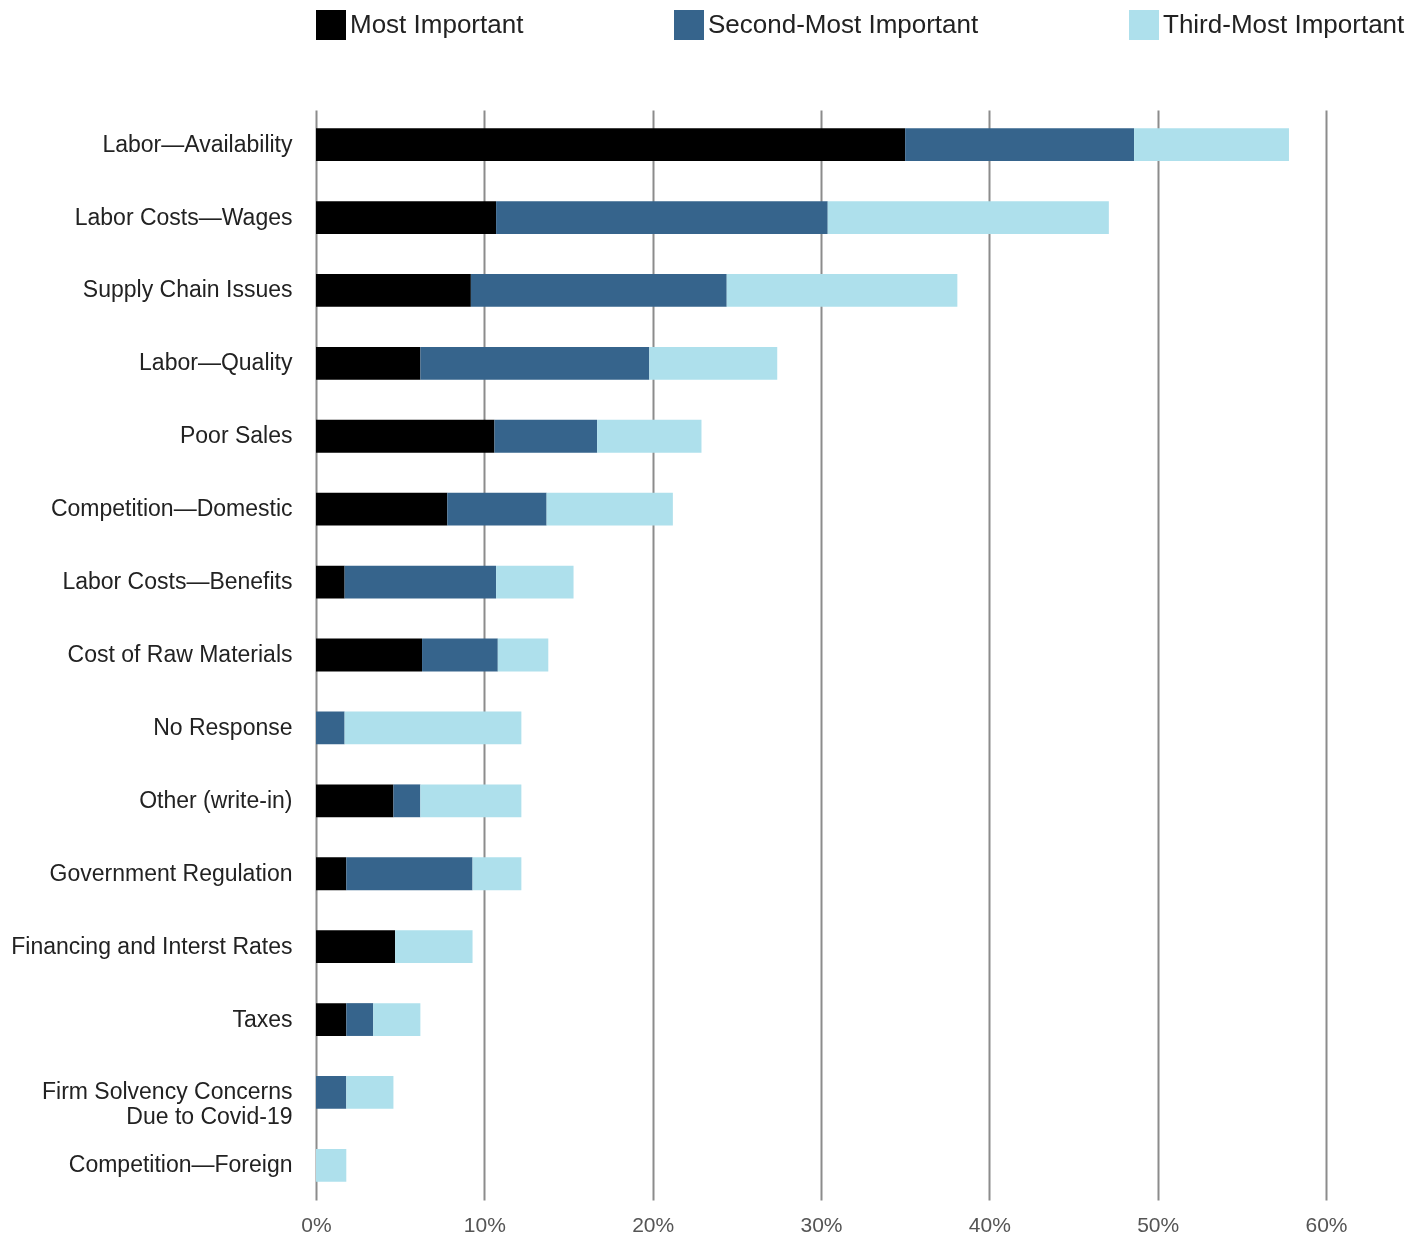 This screenshot has height=1251, width=1422. I want to click on y-tick-label: Taxes, so click(262, 1018).